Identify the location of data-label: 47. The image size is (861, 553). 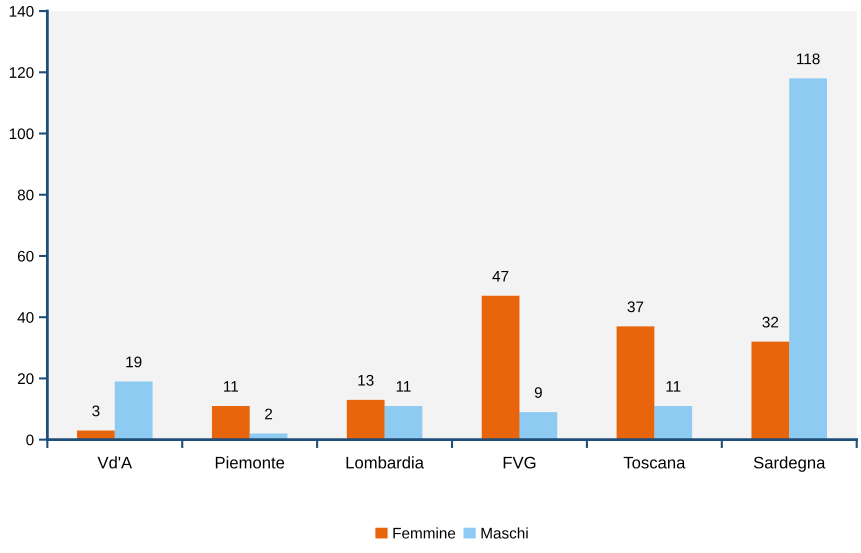
(500, 276).